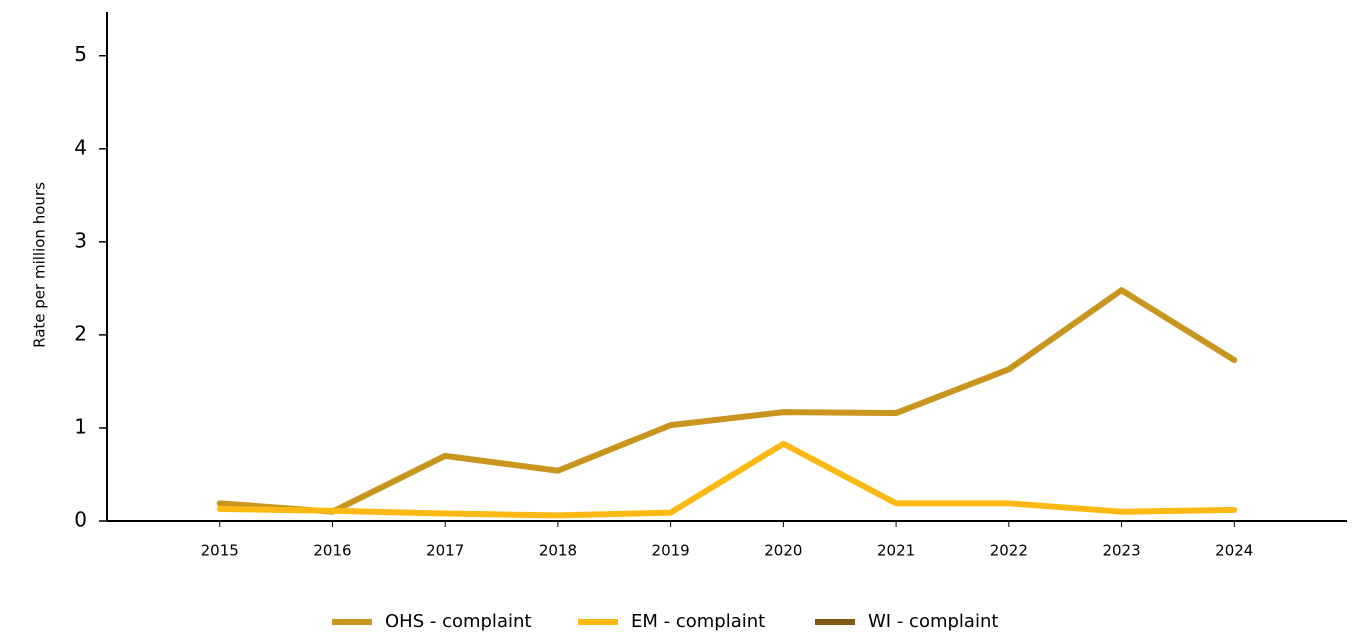  What do you see at coordinates (558, 551) in the screenshot?
I see `x-tick-label: 2018` at bounding box center [558, 551].